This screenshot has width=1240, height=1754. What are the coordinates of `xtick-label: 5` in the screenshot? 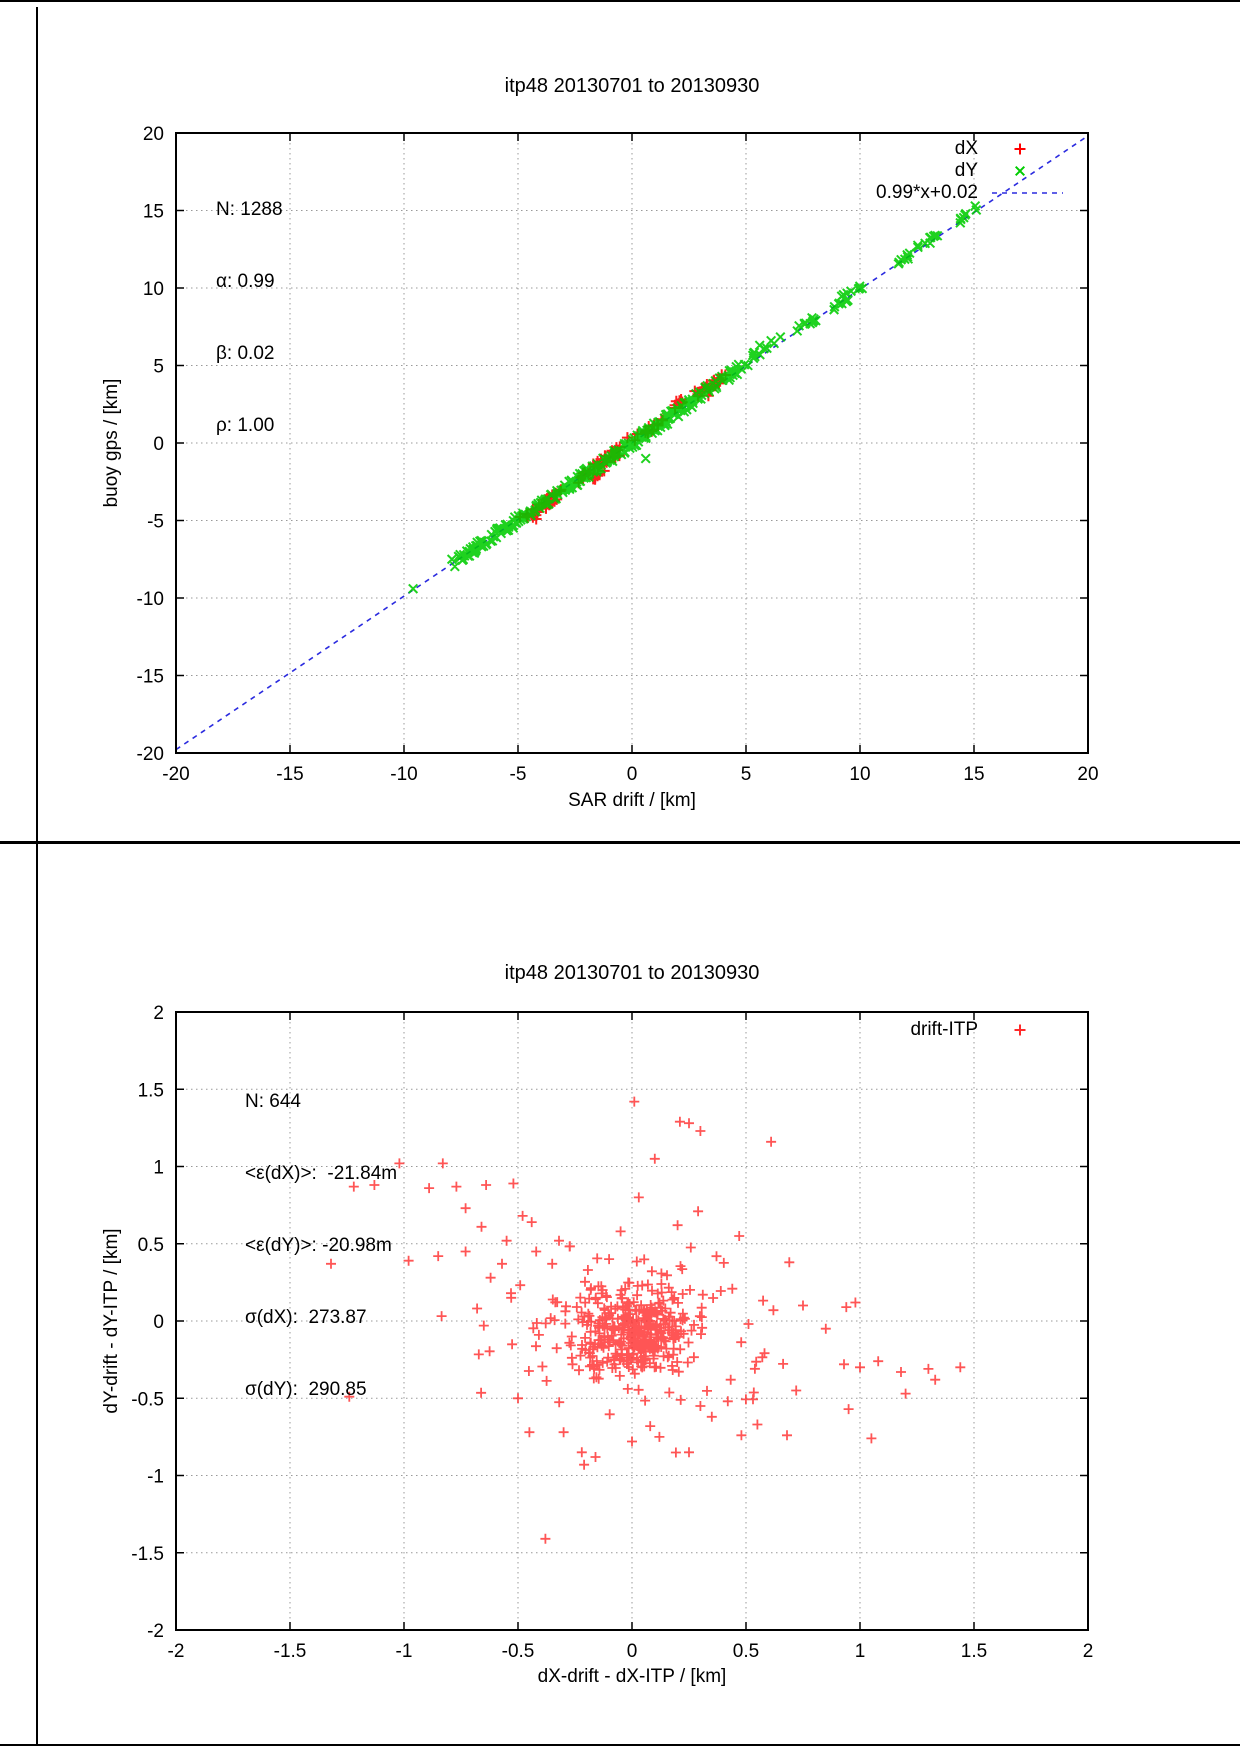 It's located at (746, 774).